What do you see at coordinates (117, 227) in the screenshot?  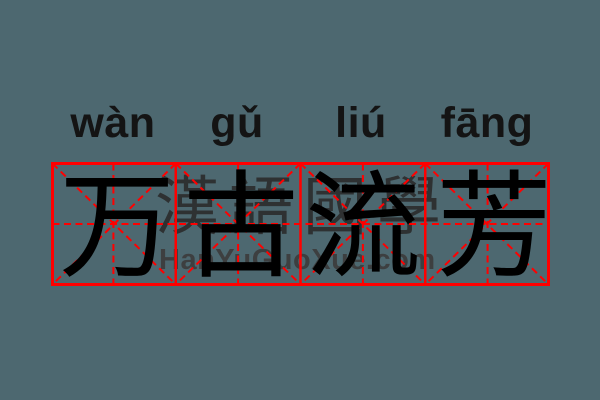 I see `idiom-character: 万` at bounding box center [117, 227].